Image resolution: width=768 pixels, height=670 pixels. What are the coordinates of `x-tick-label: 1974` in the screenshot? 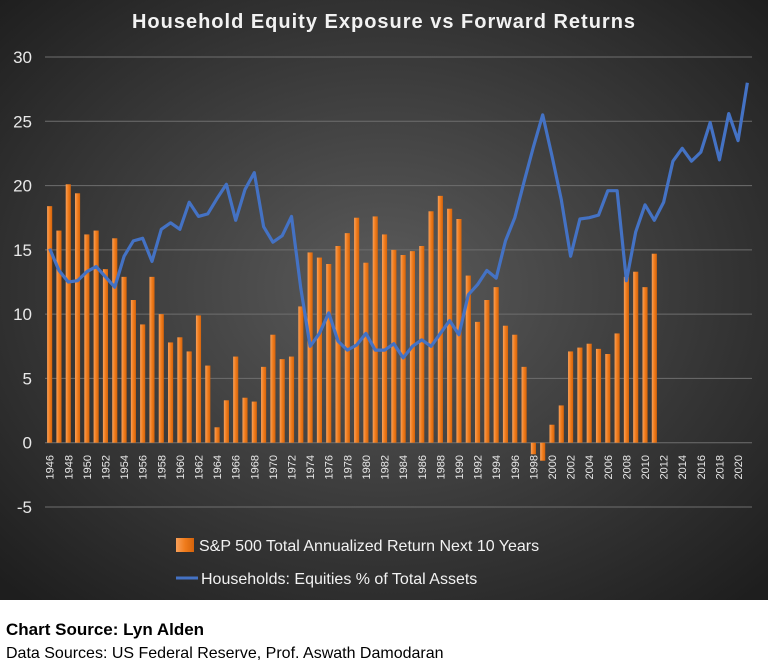 It's located at (311, 467).